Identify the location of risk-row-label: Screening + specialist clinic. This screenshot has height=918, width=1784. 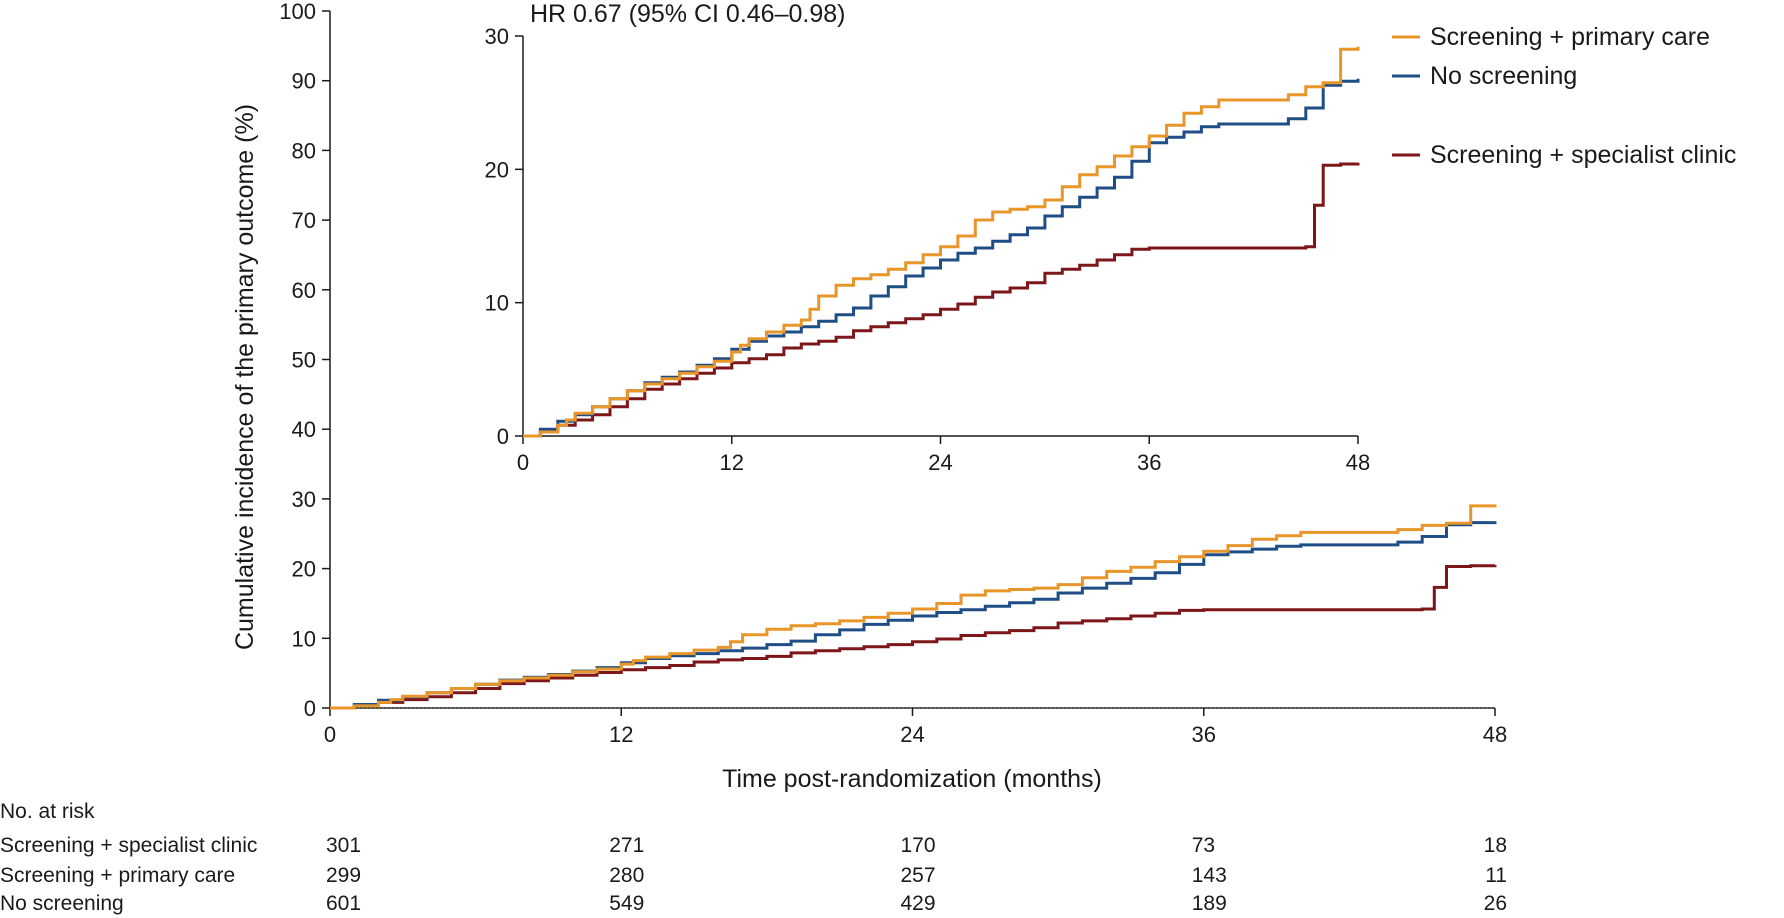
(128, 845).